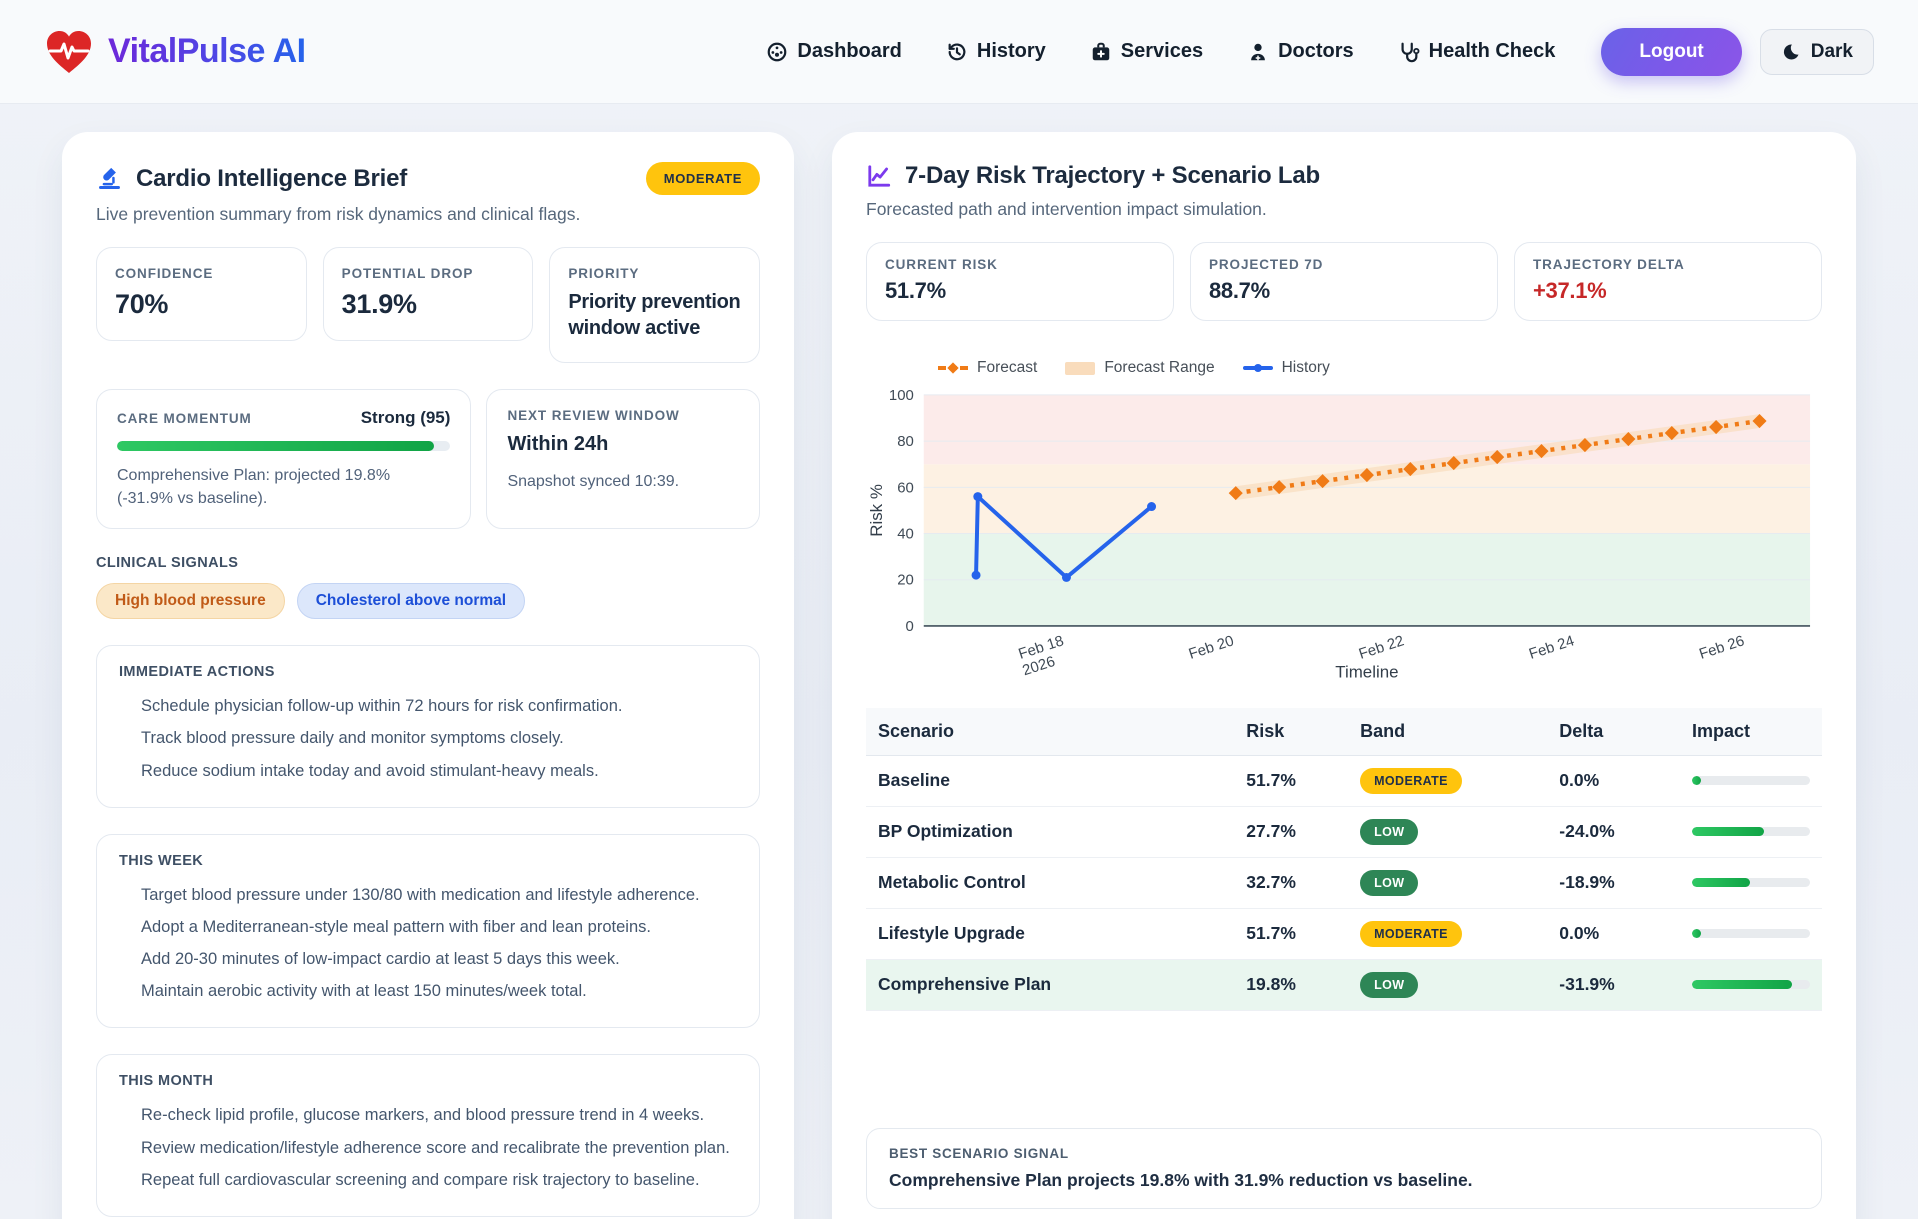 This screenshot has height=1219, width=1918. Describe the element at coordinates (558, 443) in the screenshot. I see `next-review-value: Within 24h` at that location.